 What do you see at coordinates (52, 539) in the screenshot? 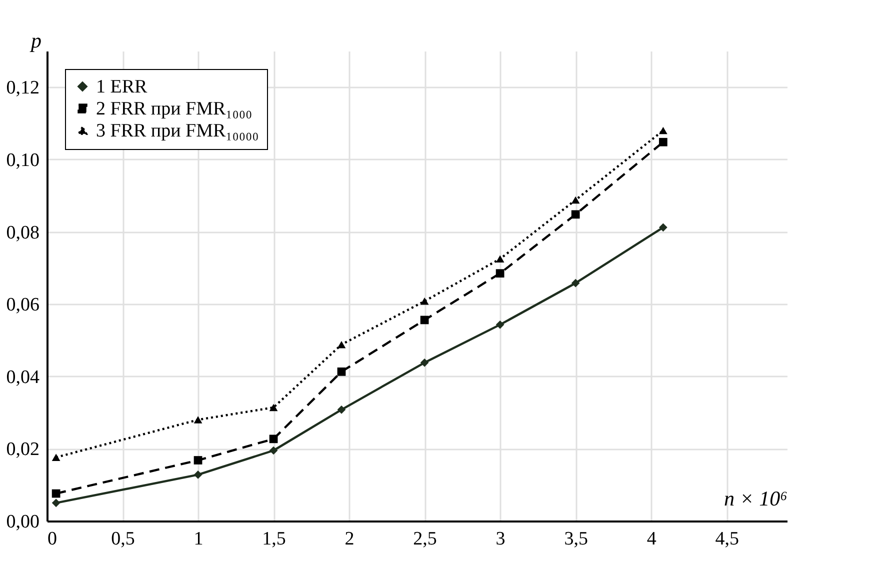
I see `x-tick-label: 0` at bounding box center [52, 539].